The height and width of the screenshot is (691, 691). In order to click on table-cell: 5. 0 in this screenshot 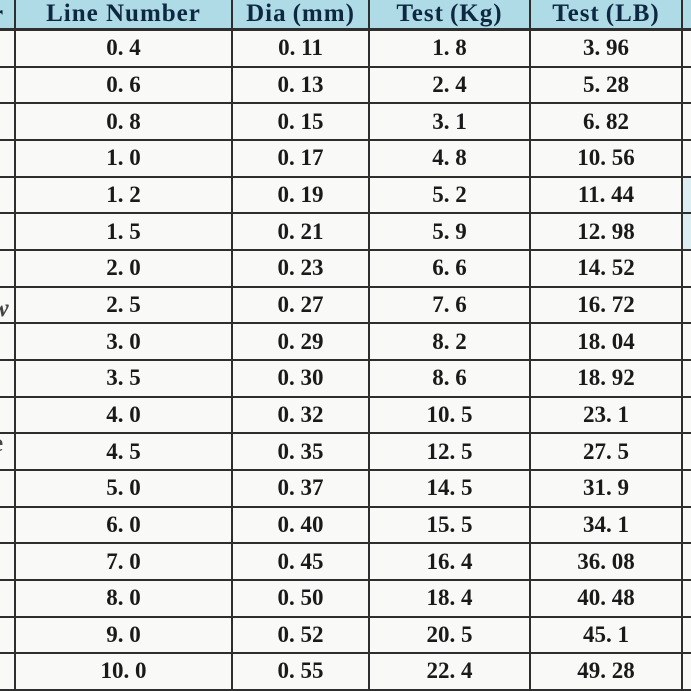, I will do `click(124, 489)`.